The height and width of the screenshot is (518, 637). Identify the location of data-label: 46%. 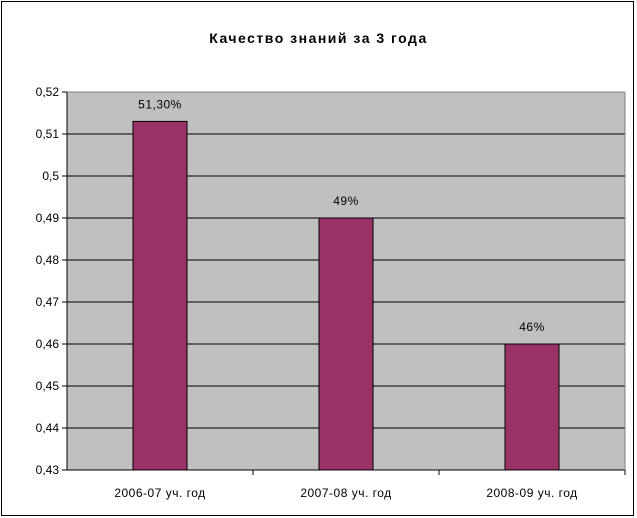
(532, 327).